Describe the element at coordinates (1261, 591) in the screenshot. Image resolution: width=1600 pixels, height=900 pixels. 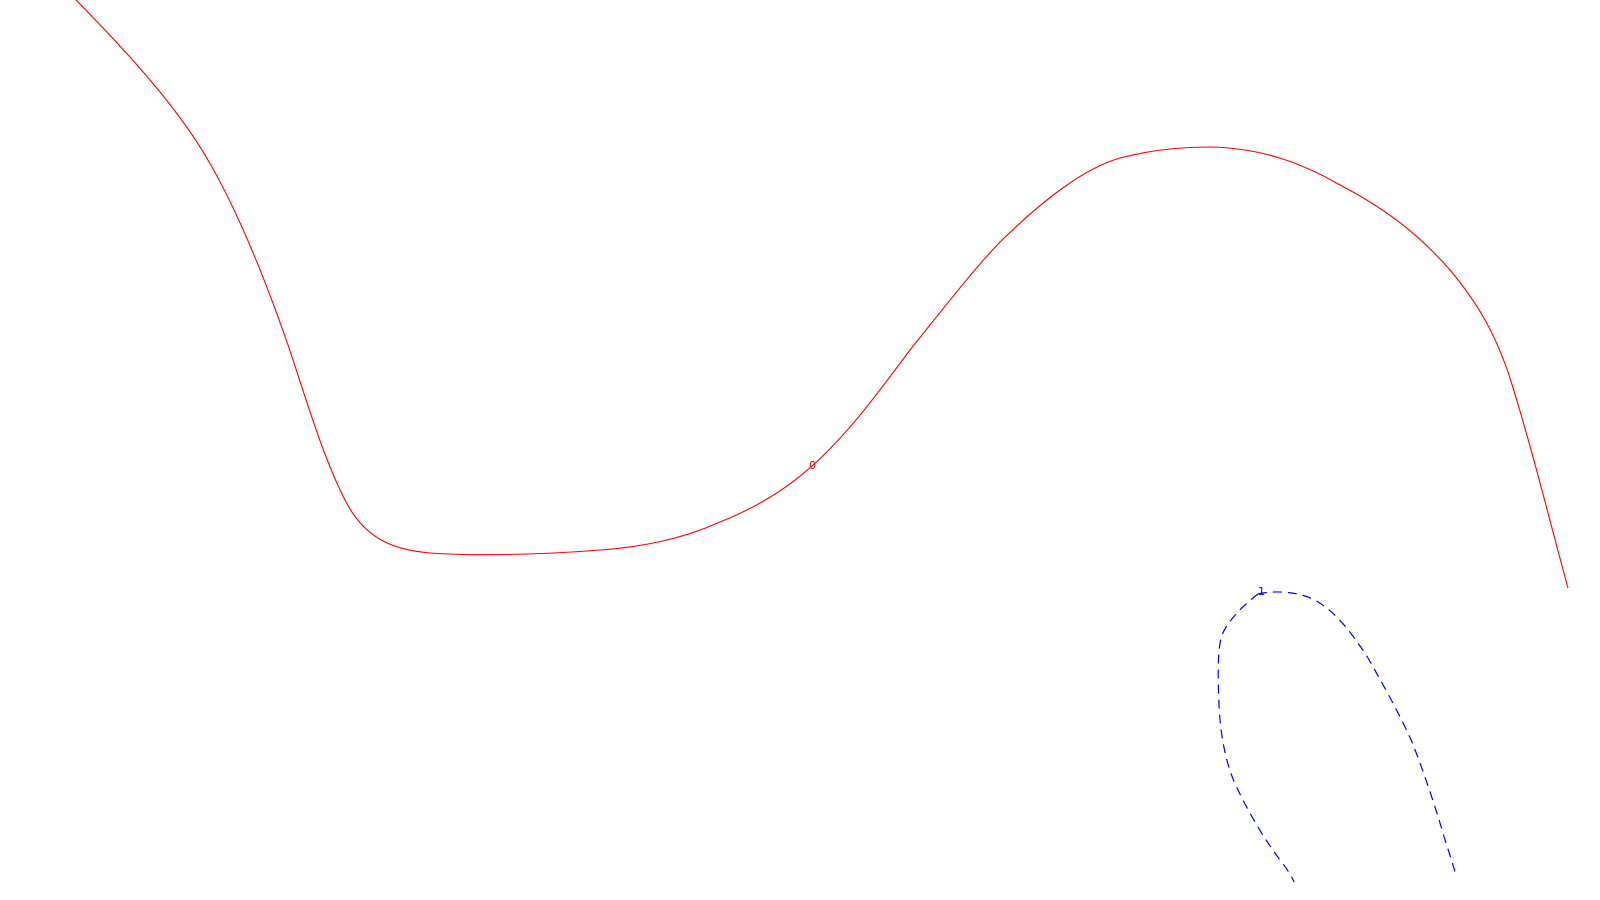
I see `contour-label-1: 1` at that location.